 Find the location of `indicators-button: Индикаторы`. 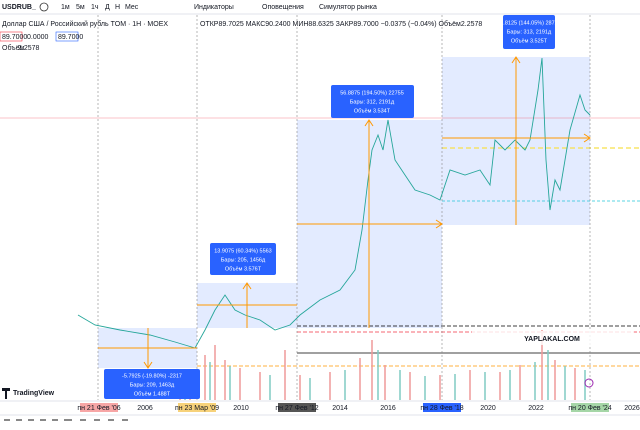

indicators-button: Индикаторы is located at coordinates (214, 7).